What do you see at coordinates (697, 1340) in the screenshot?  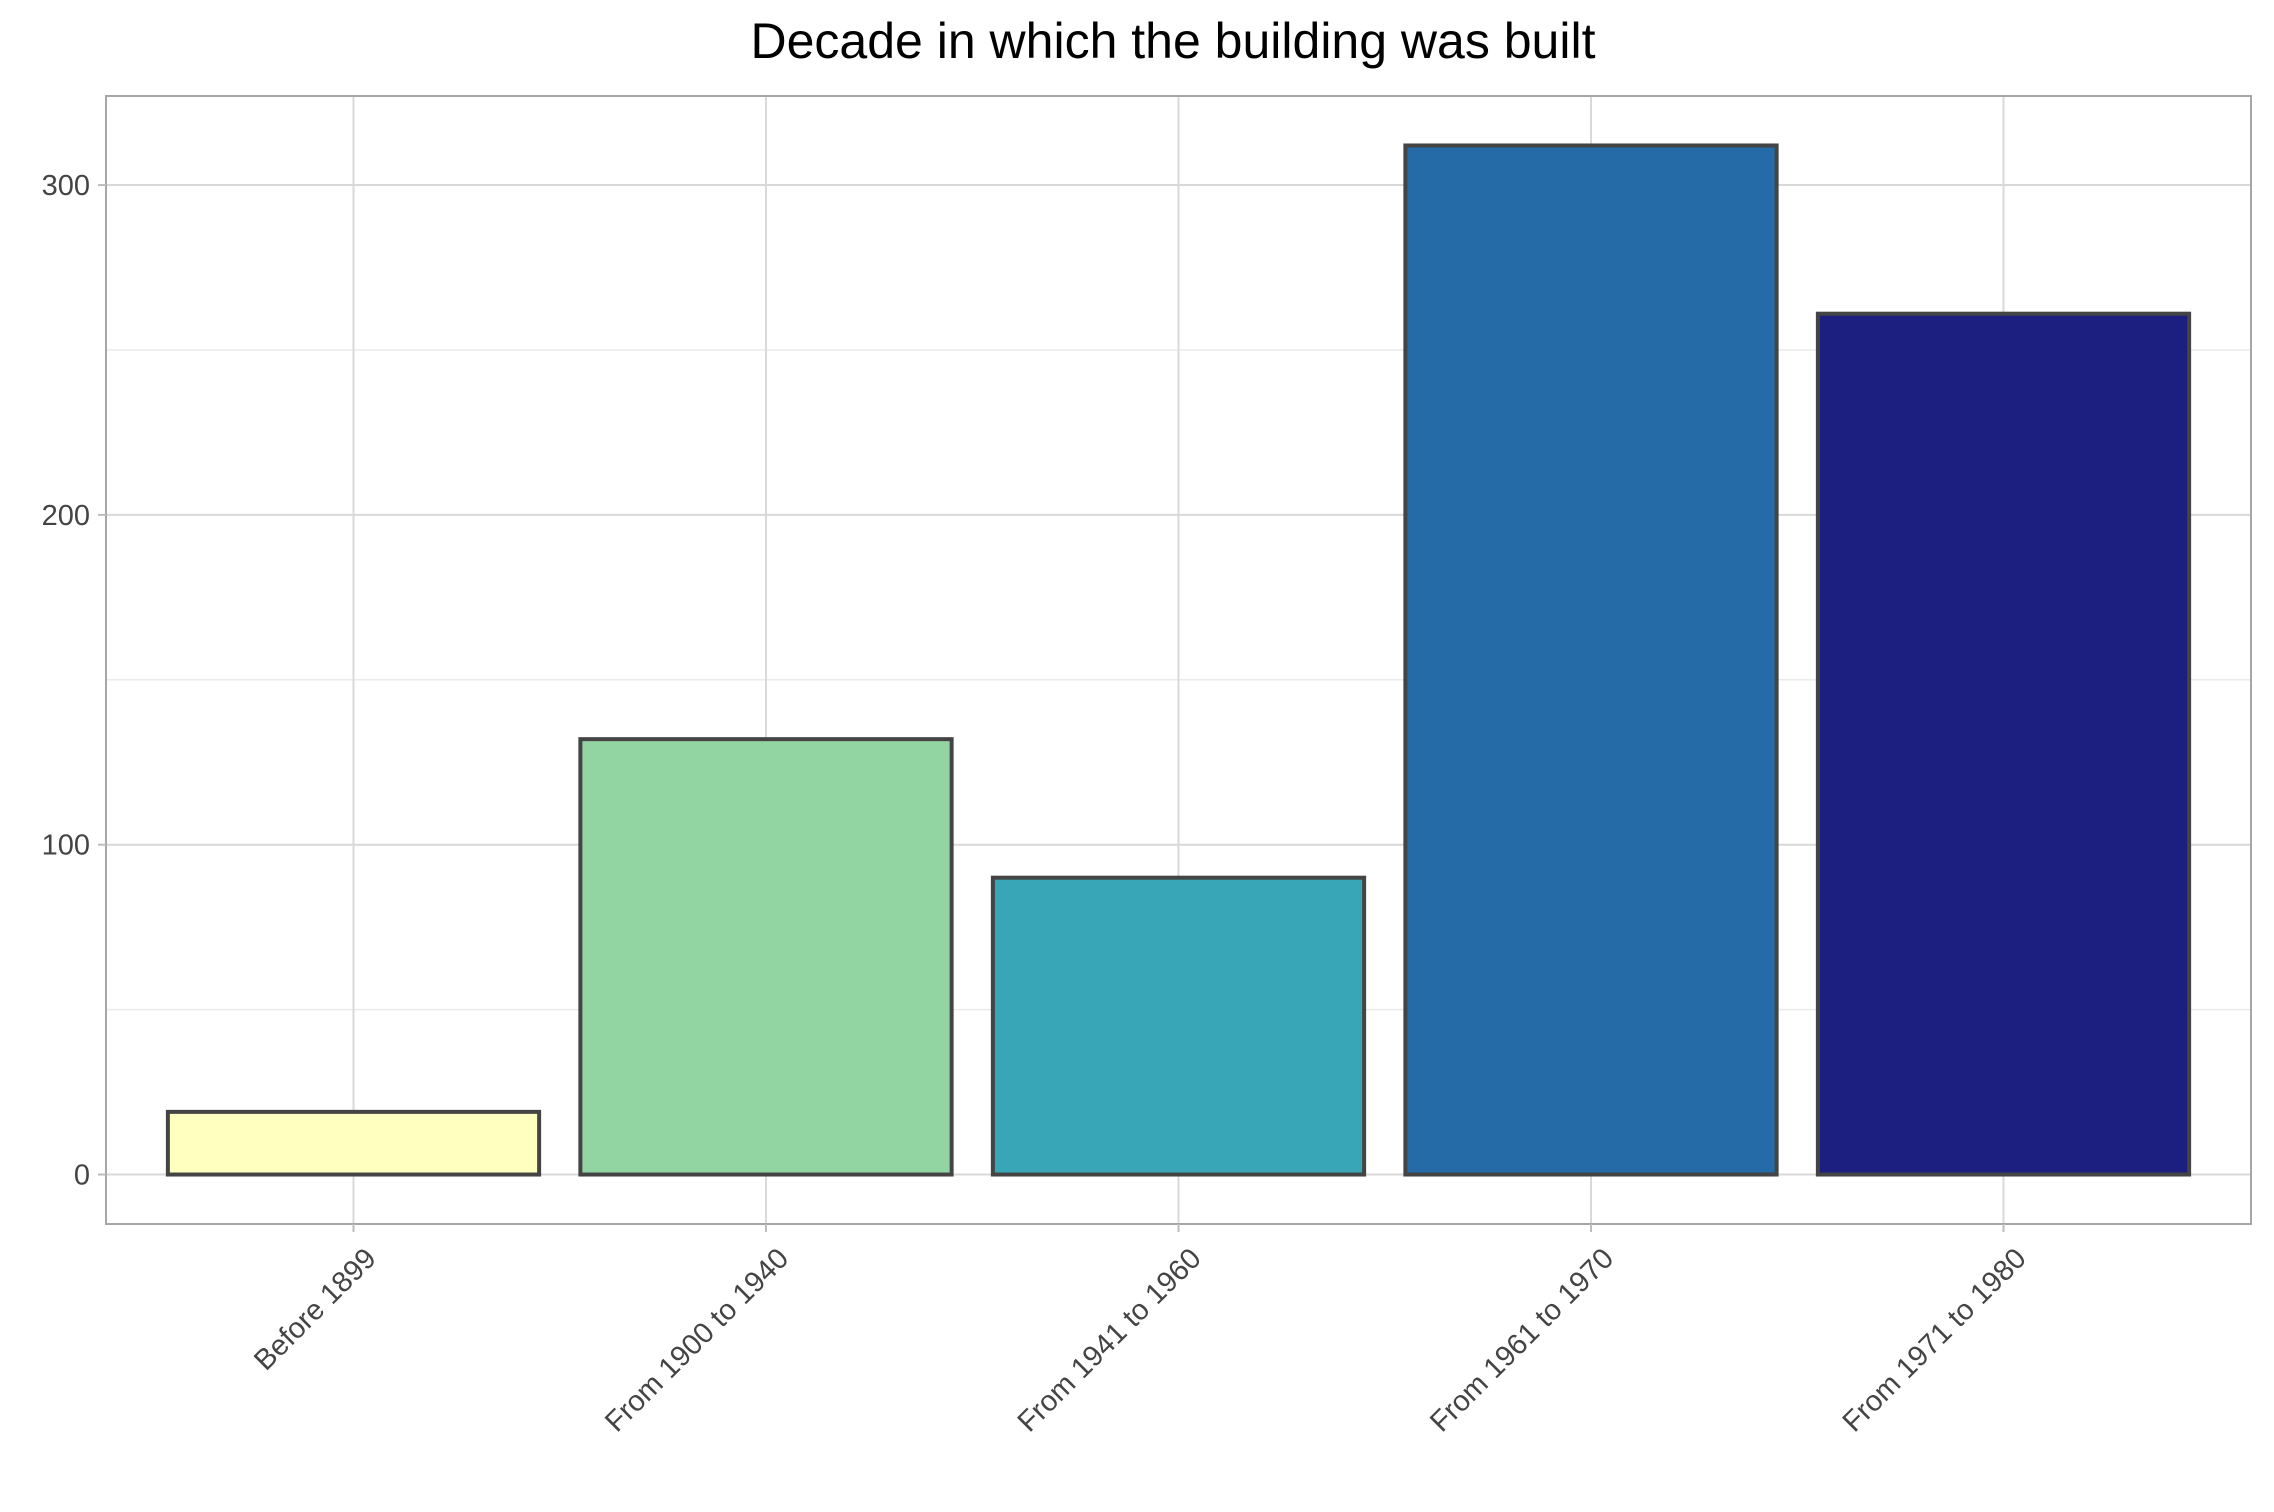 I see `x-tick-label: From 1900 to 1940` at bounding box center [697, 1340].